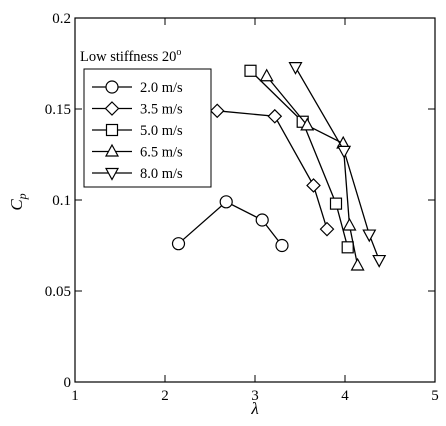  I want to click on legend-entry: 8.0 m/s, so click(137, 174).